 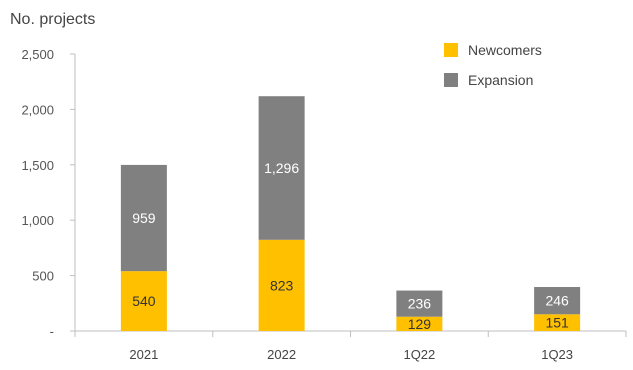 I want to click on data-label: 823, so click(x=282, y=285).